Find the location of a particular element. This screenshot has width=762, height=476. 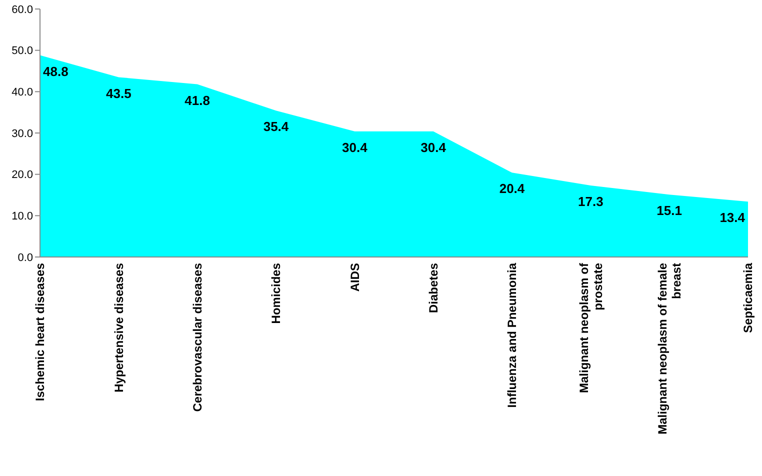

y-tick-label: 20.0 is located at coordinates (22, 175).